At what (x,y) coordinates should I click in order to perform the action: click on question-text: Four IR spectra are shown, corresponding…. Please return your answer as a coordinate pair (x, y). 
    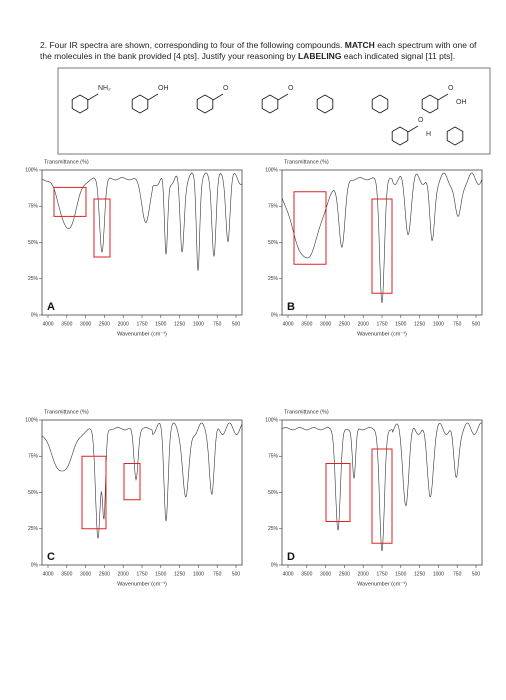
    Looking at the image, I should click on (197, 45).